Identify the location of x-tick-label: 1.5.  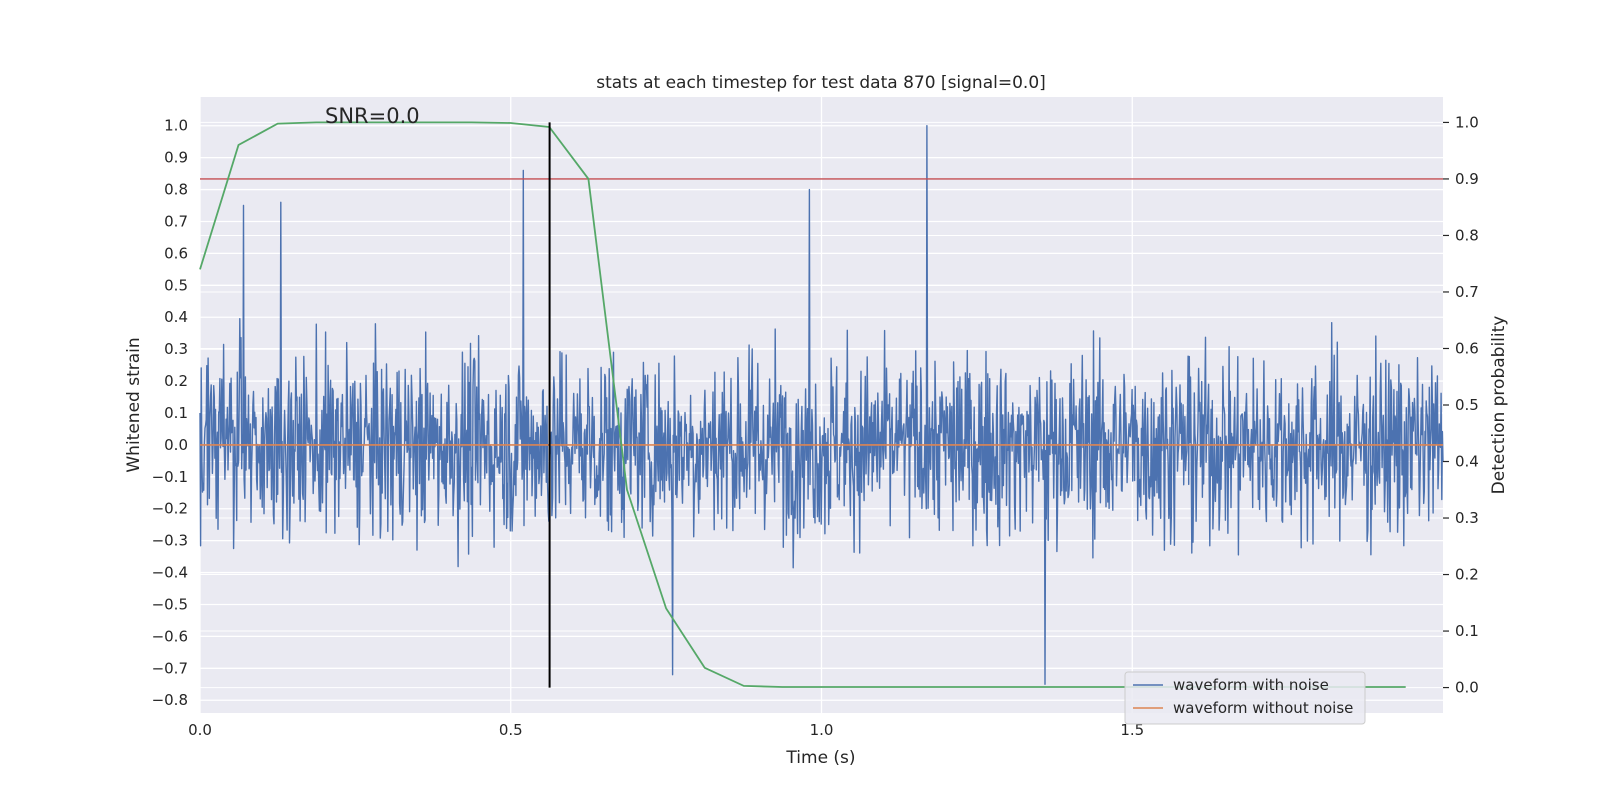
(1132, 730).